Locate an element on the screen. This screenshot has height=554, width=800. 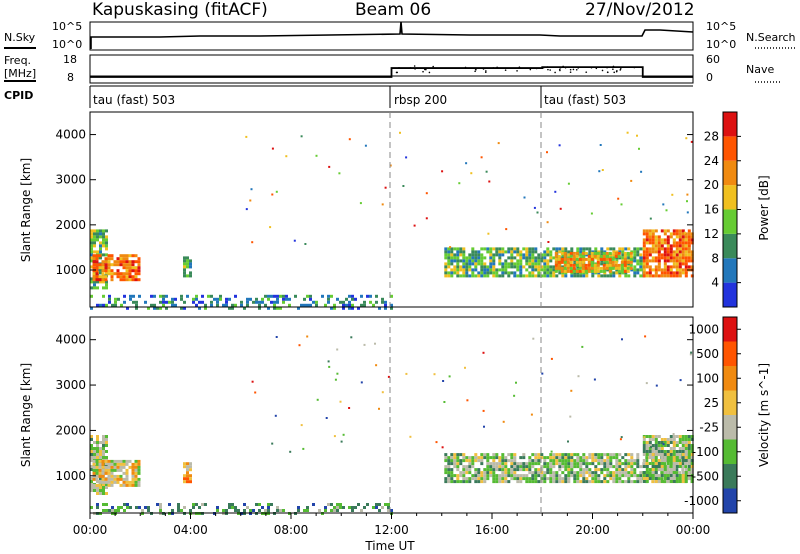
noise-left-label: N.Sky is located at coordinates (20, 37).